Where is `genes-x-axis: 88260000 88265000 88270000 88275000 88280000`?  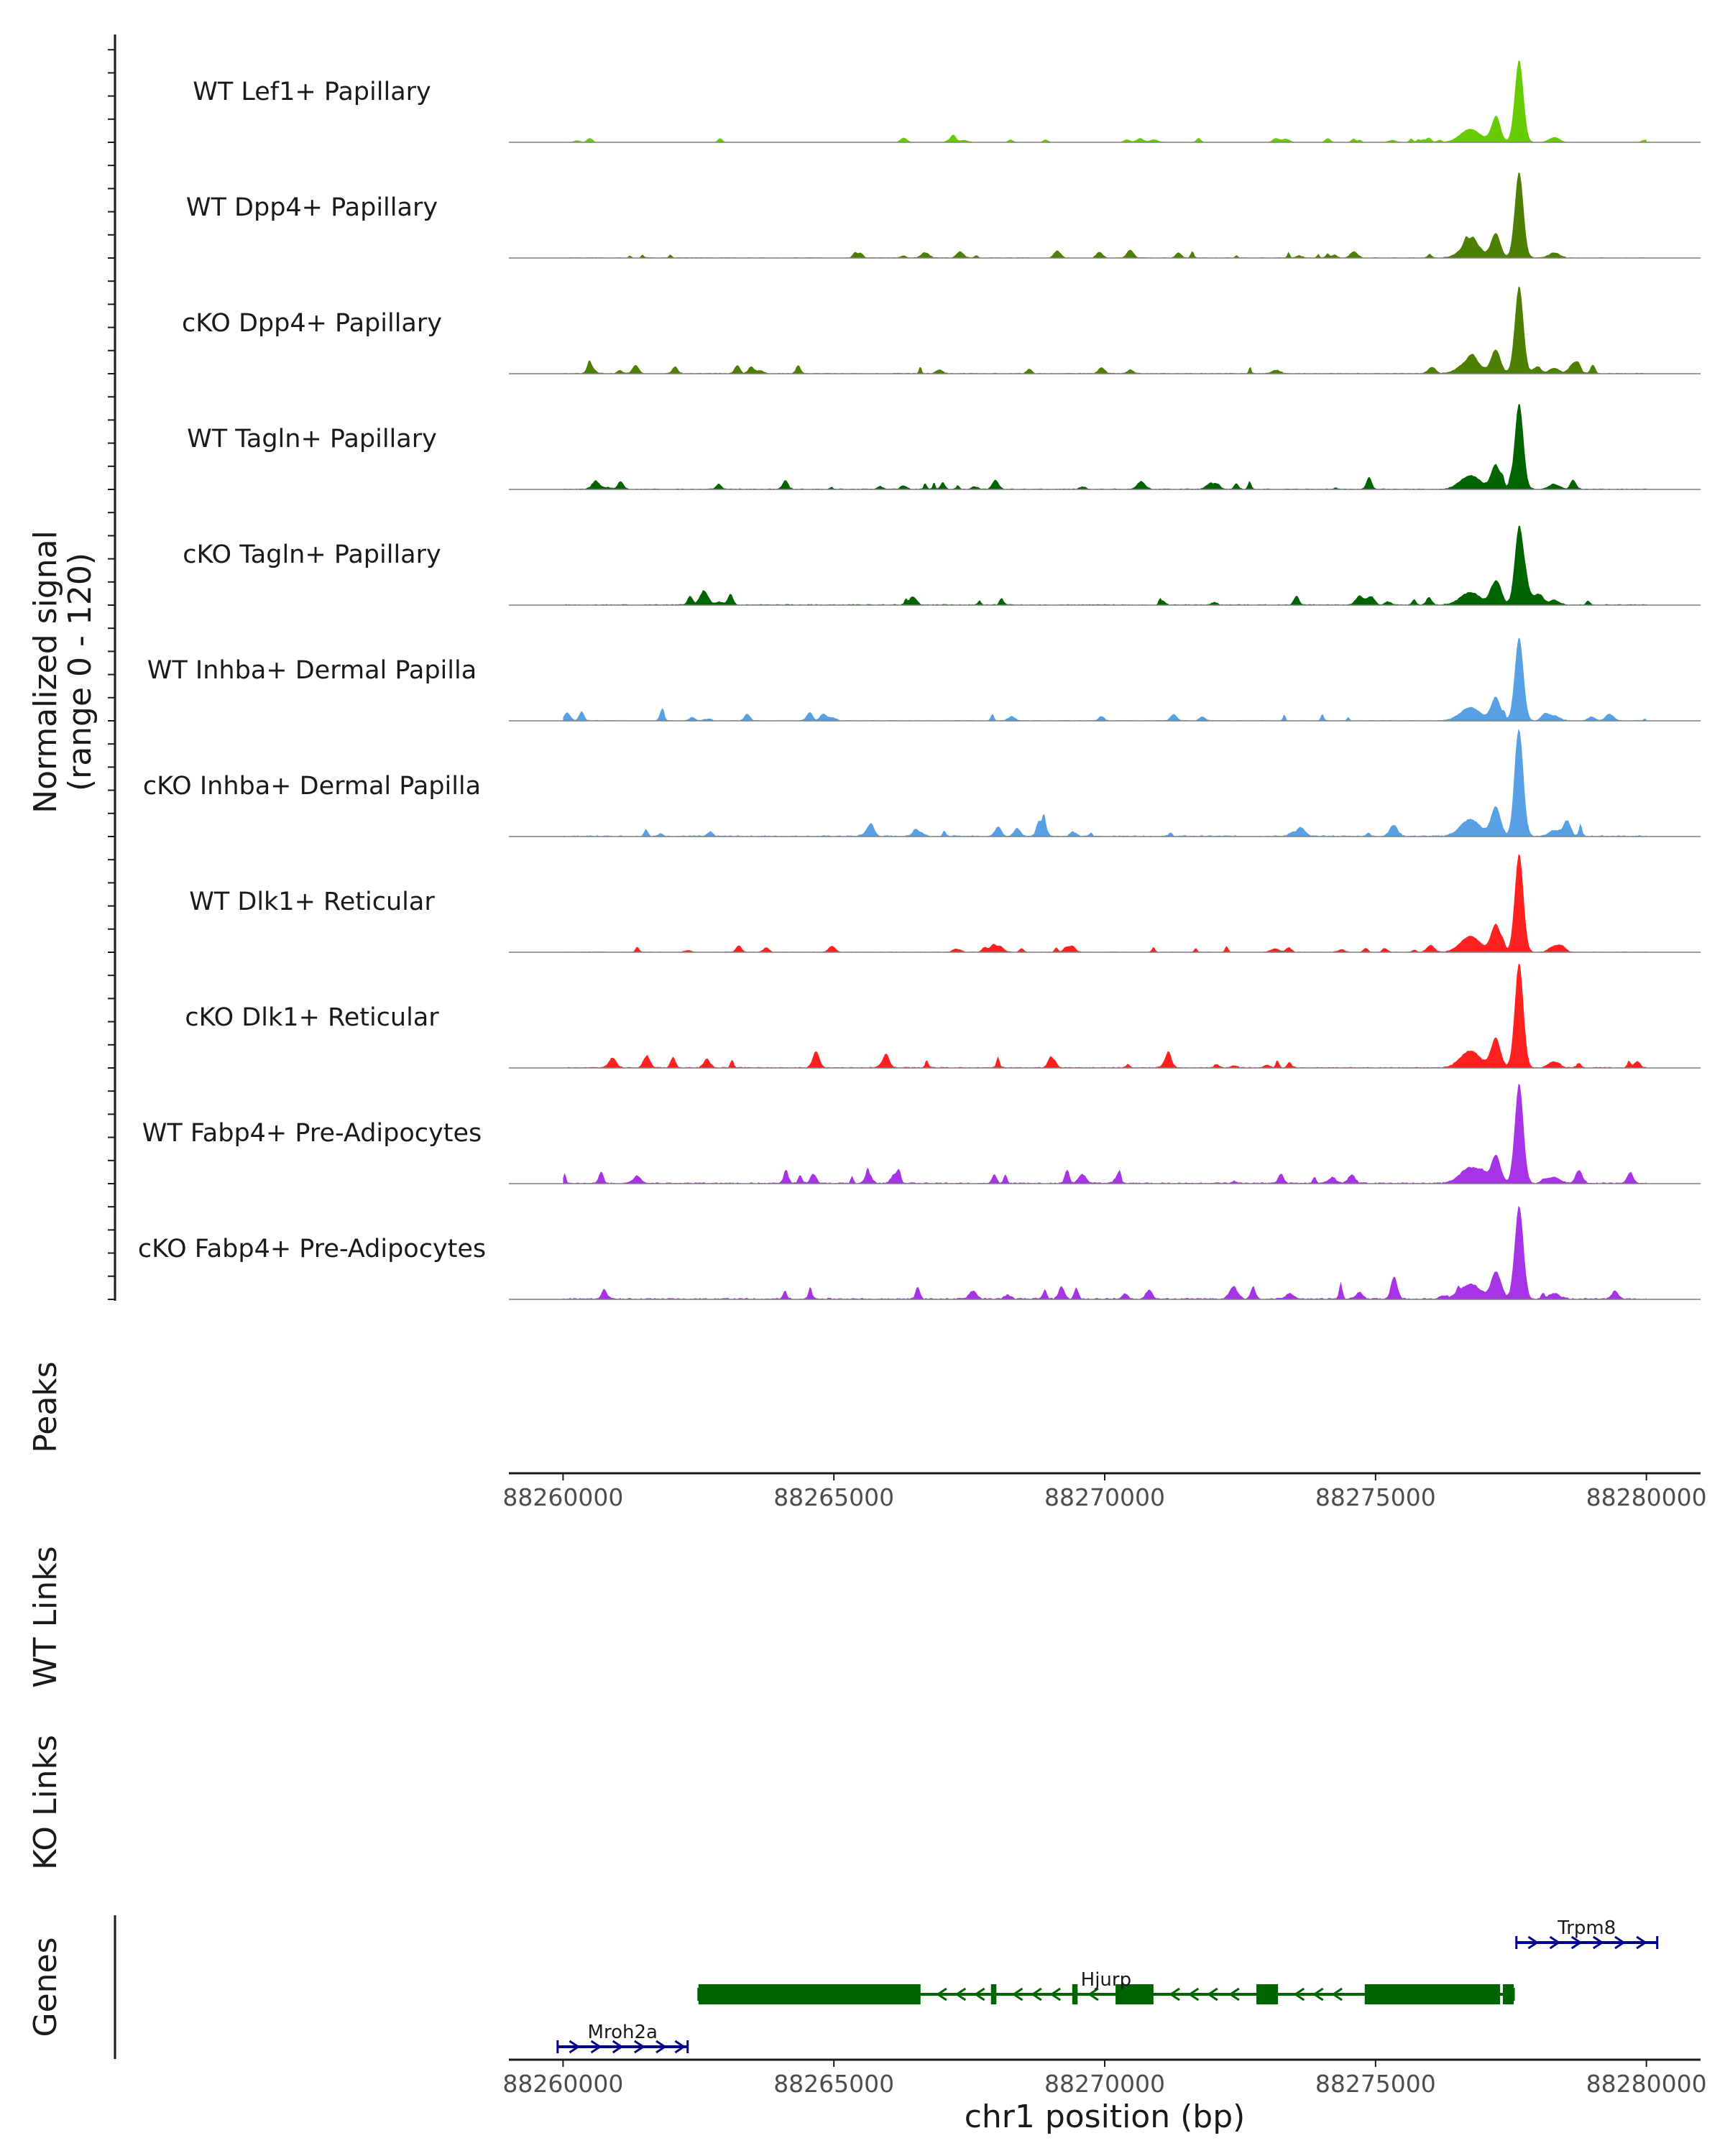 genes-x-axis: 88260000 88265000 88270000 88275000 88280000 is located at coordinates (1104, 2079).